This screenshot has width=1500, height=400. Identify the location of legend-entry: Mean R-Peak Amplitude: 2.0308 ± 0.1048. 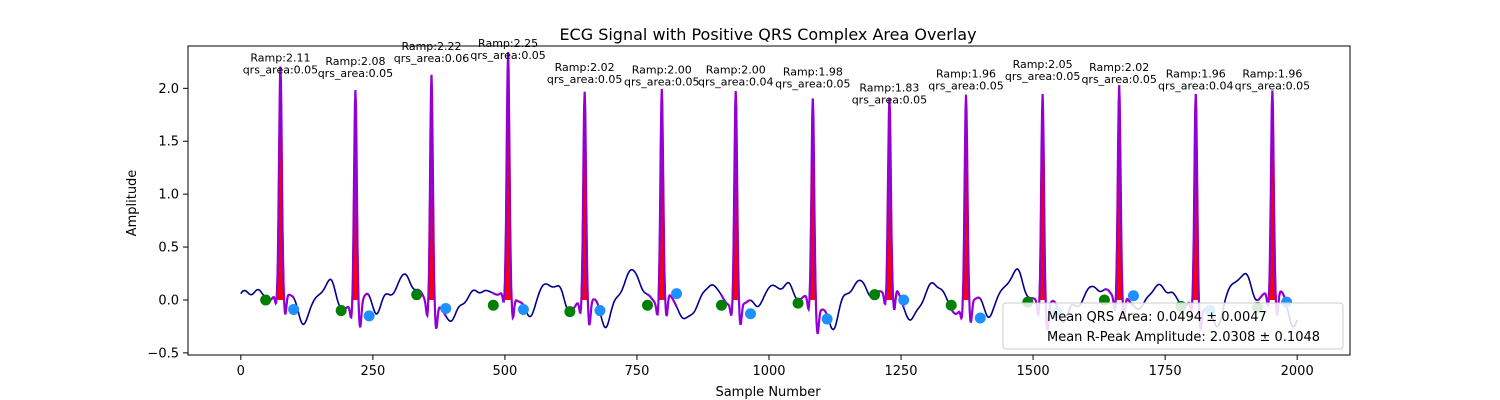
(1183, 337).